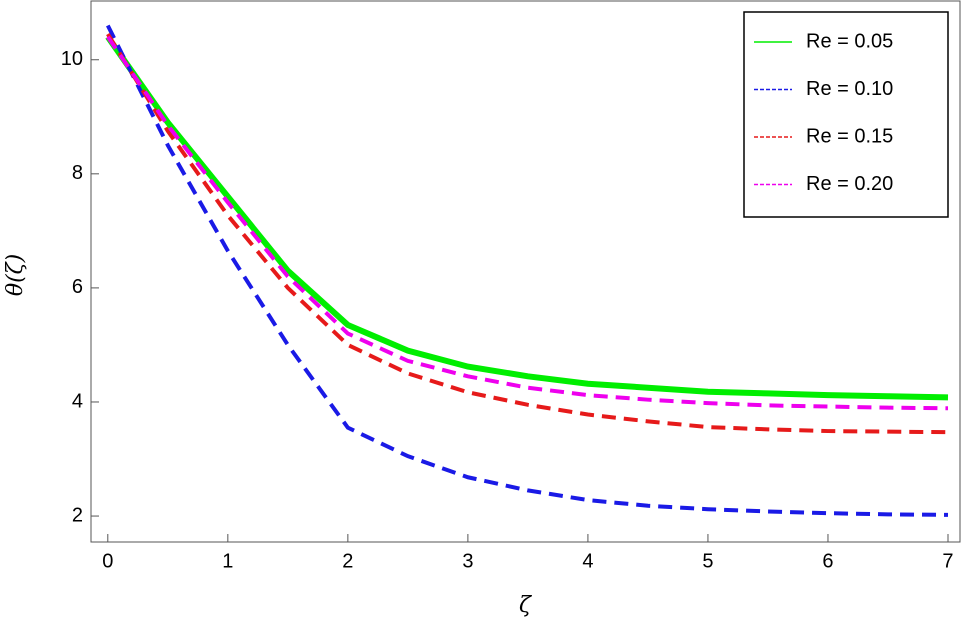 The image size is (969, 628). I want to click on y-tick-label: 10, so click(72, 59).